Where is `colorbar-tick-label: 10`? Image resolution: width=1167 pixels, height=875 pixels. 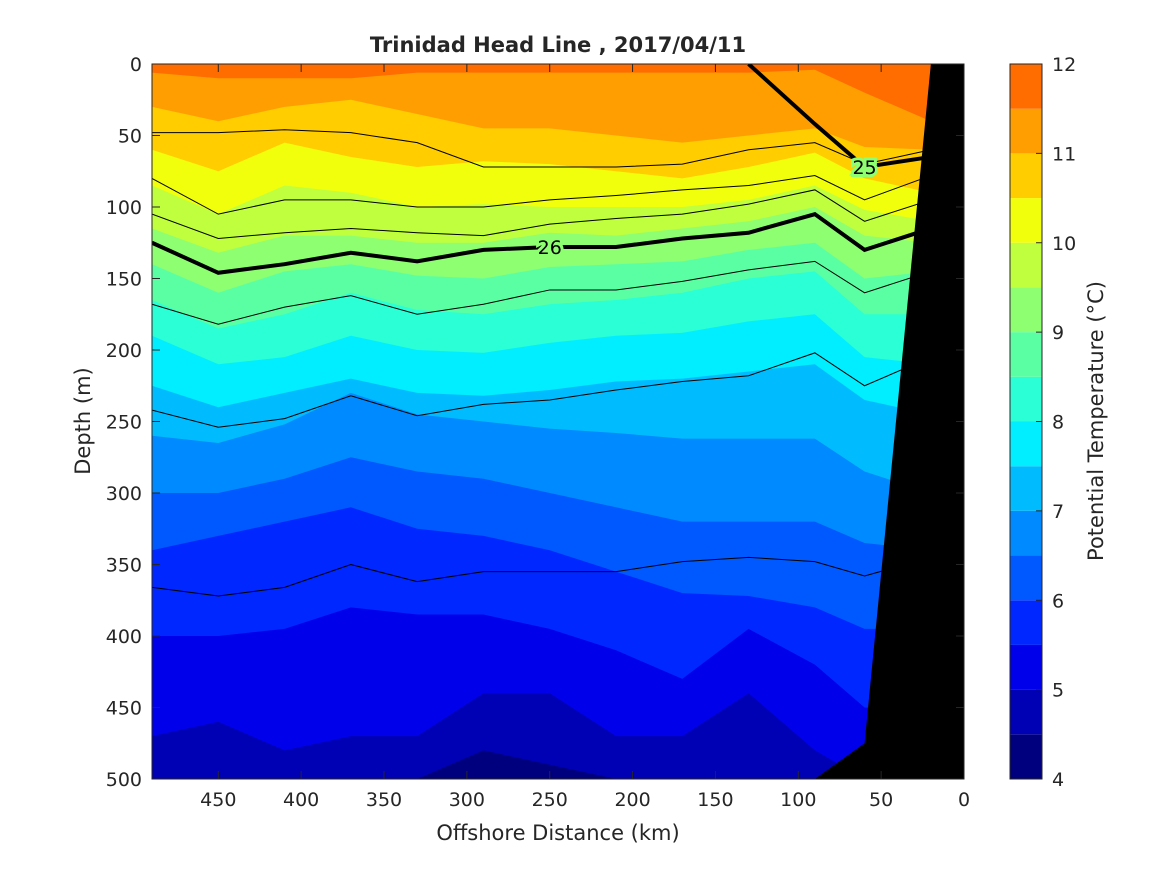 colorbar-tick-label: 10 is located at coordinates (1064, 244).